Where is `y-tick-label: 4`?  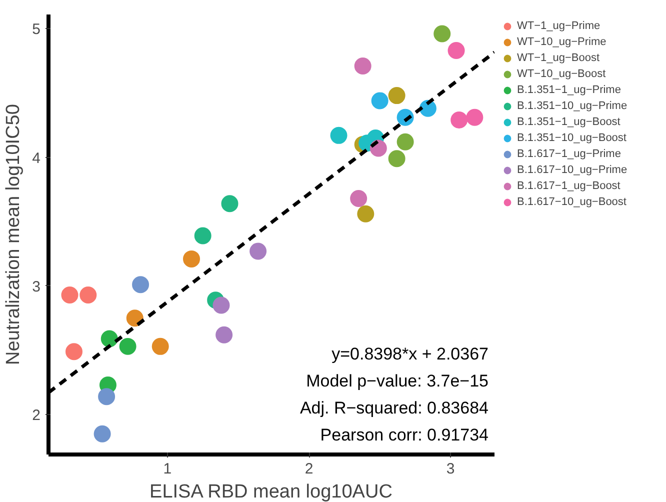 y-tick-label: 4 is located at coordinates (36, 158).